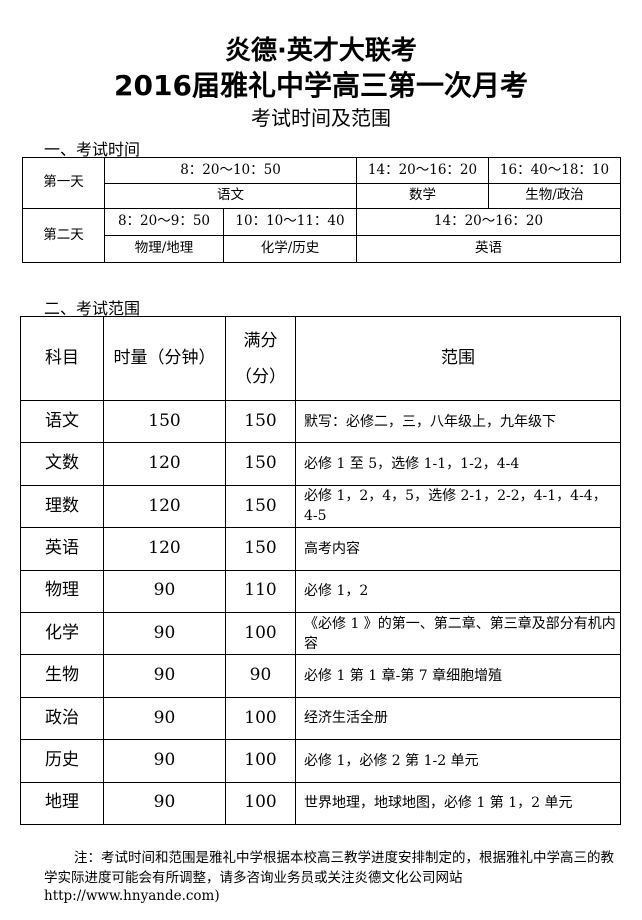 The height and width of the screenshot is (920, 642). What do you see at coordinates (62, 633) in the screenshot?
I see `subject-cell: 化学` at bounding box center [62, 633].